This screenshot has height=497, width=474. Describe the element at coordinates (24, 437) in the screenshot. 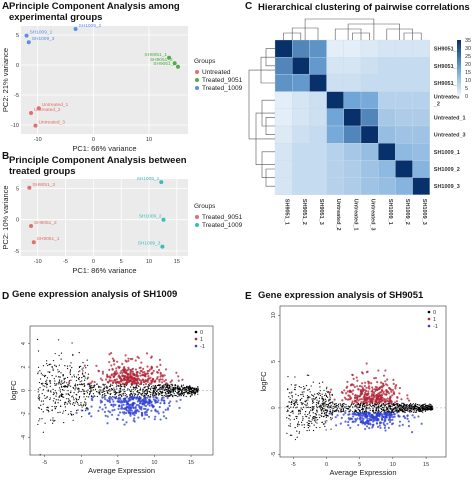

I see `y-tick-label: -4` at that location.